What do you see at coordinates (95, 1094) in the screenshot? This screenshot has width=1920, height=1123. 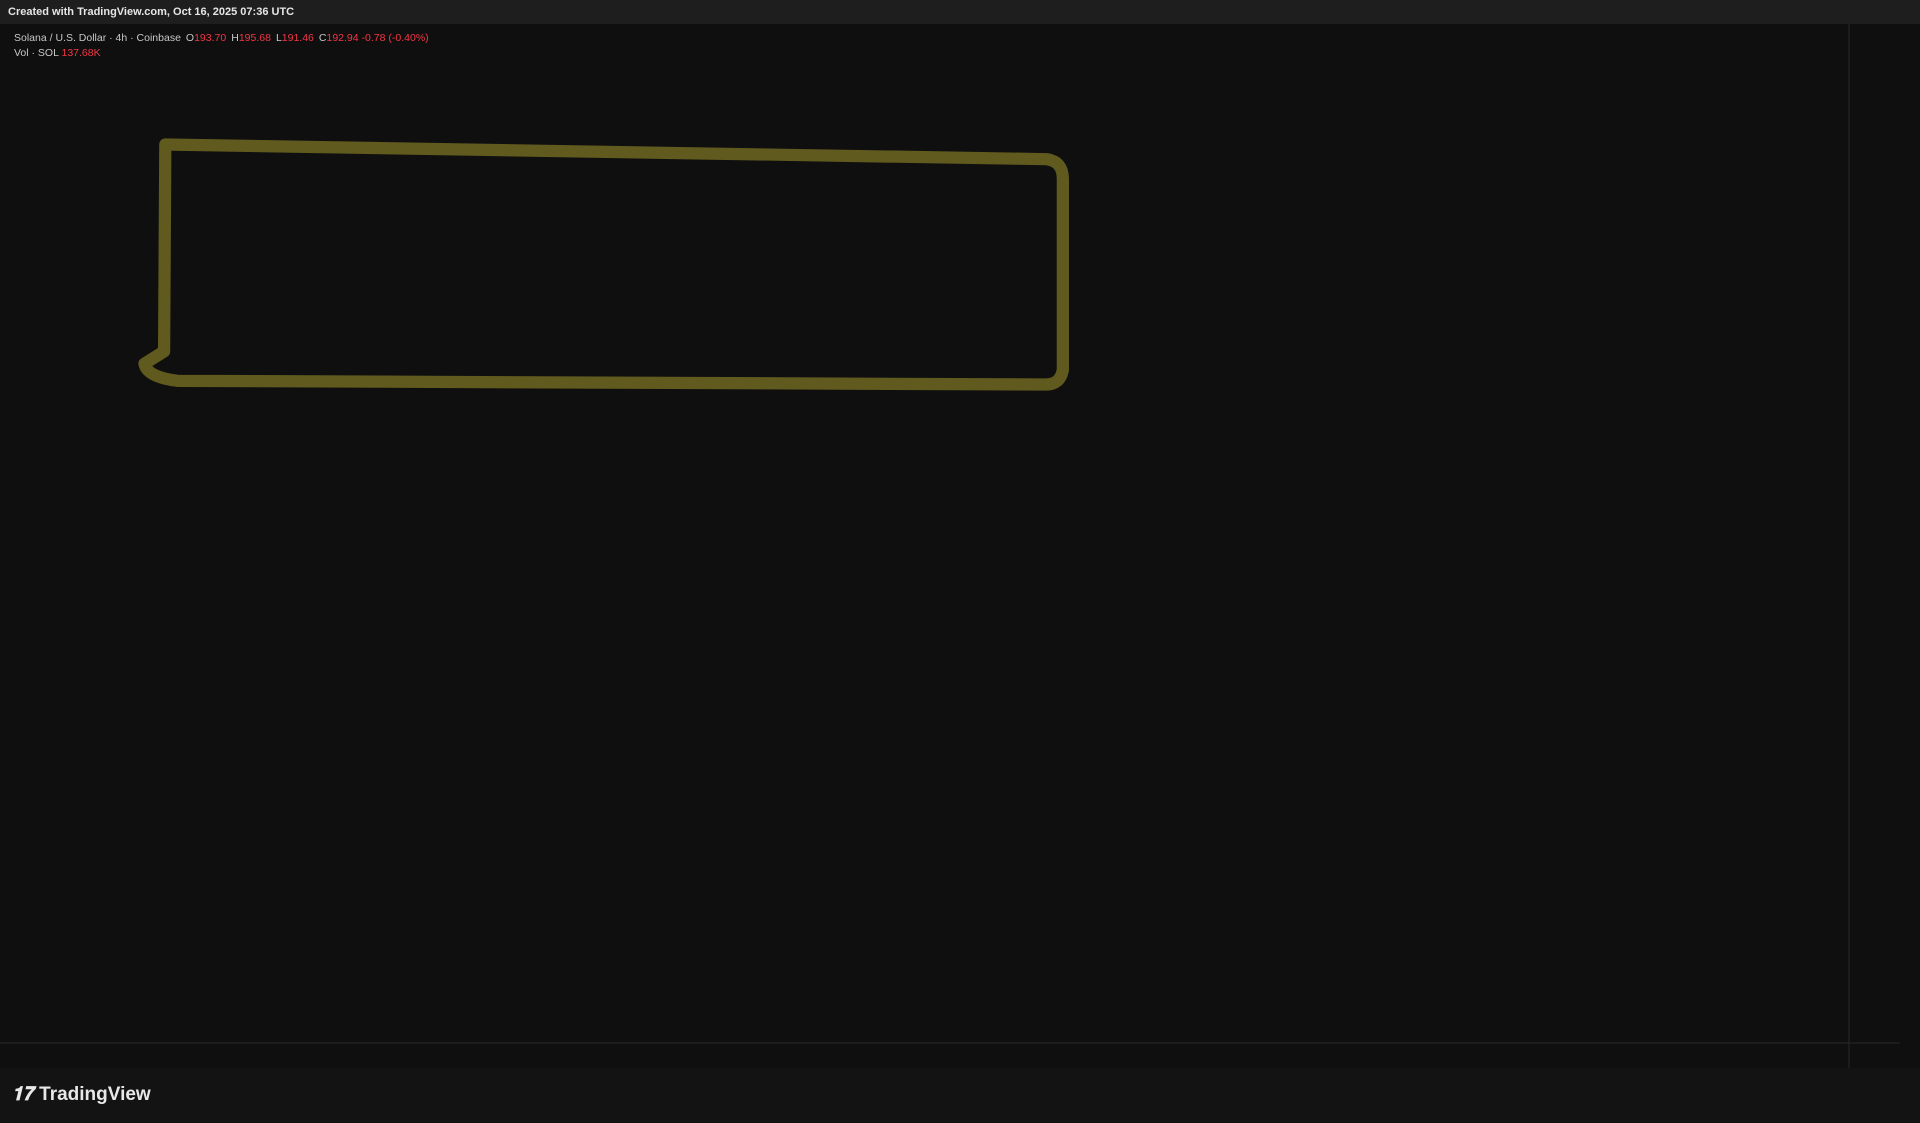 I see `logo-text: TradingView` at bounding box center [95, 1094].